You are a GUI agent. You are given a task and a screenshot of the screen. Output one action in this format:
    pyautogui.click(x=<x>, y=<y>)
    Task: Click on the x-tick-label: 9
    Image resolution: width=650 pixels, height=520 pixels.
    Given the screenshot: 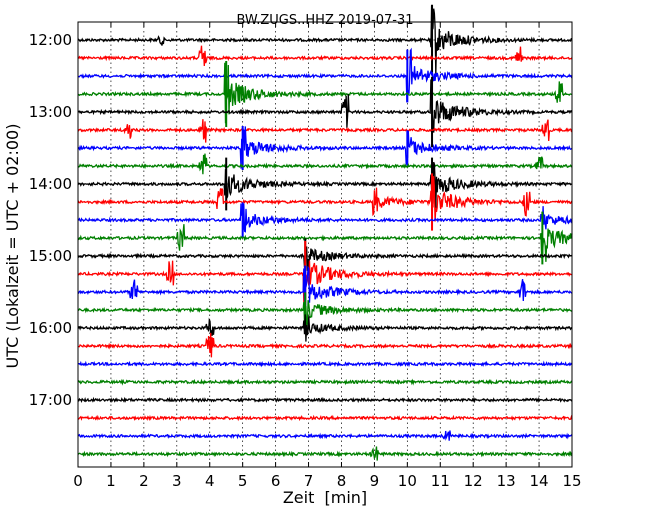 What is the action you would take?
    pyautogui.click(x=375, y=481)
    